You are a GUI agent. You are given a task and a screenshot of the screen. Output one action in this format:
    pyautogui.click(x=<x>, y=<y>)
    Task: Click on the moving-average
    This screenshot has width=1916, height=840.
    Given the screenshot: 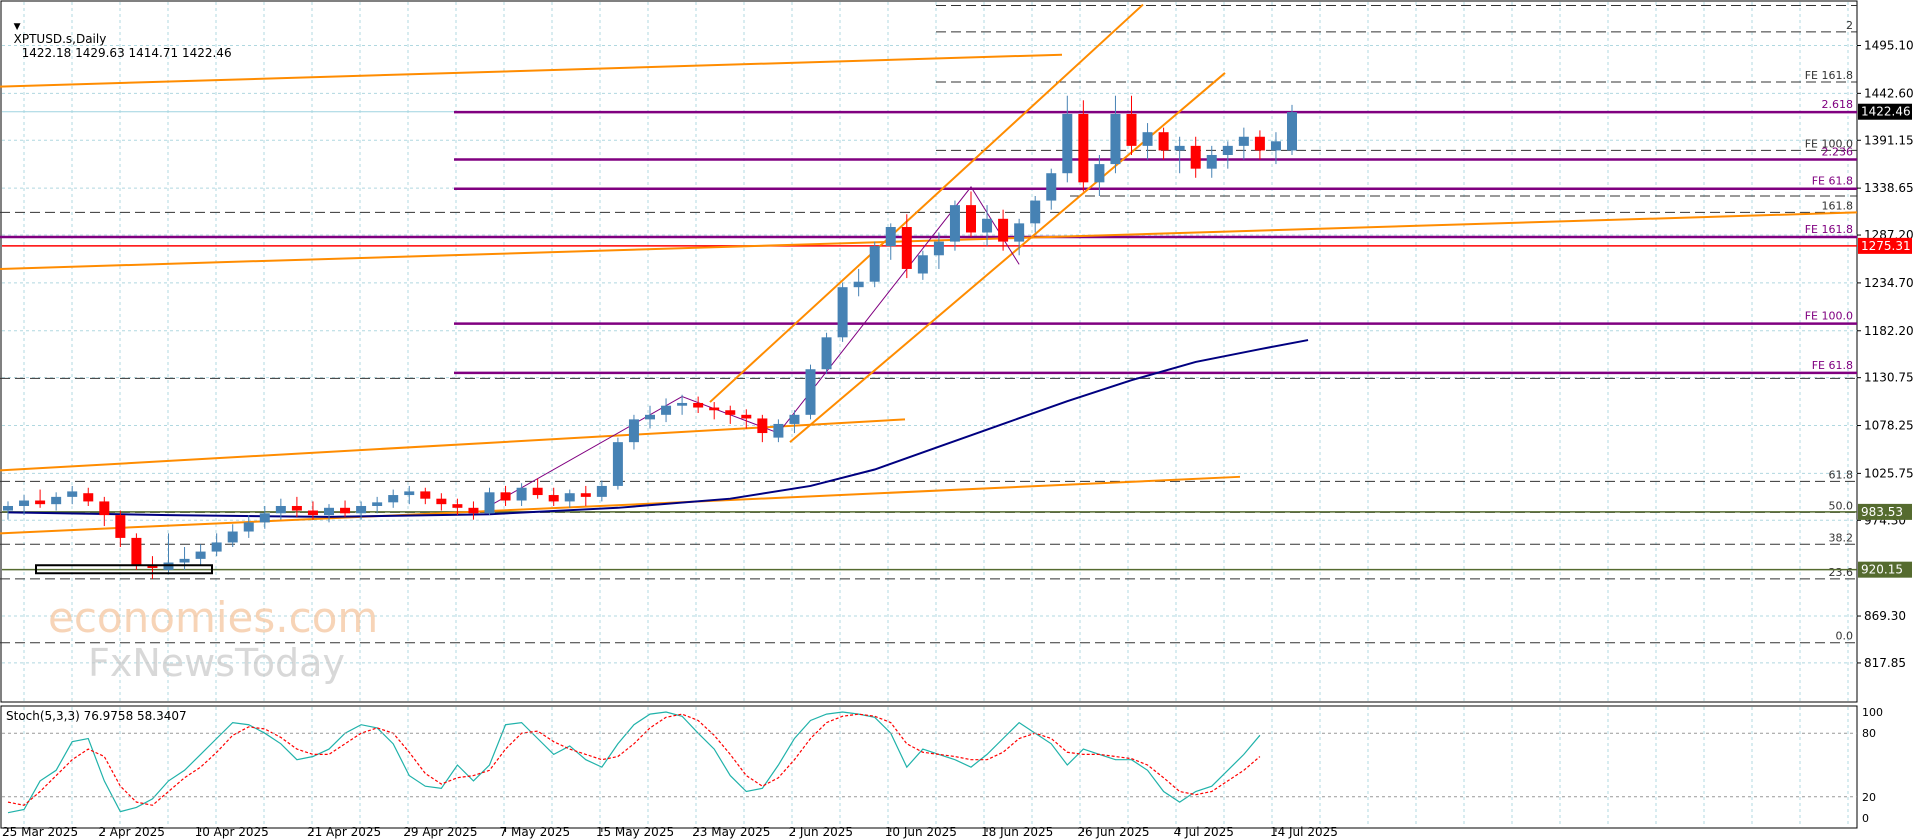 What is the action you would take?
    pyautogui.click(x=658, y=428)
    